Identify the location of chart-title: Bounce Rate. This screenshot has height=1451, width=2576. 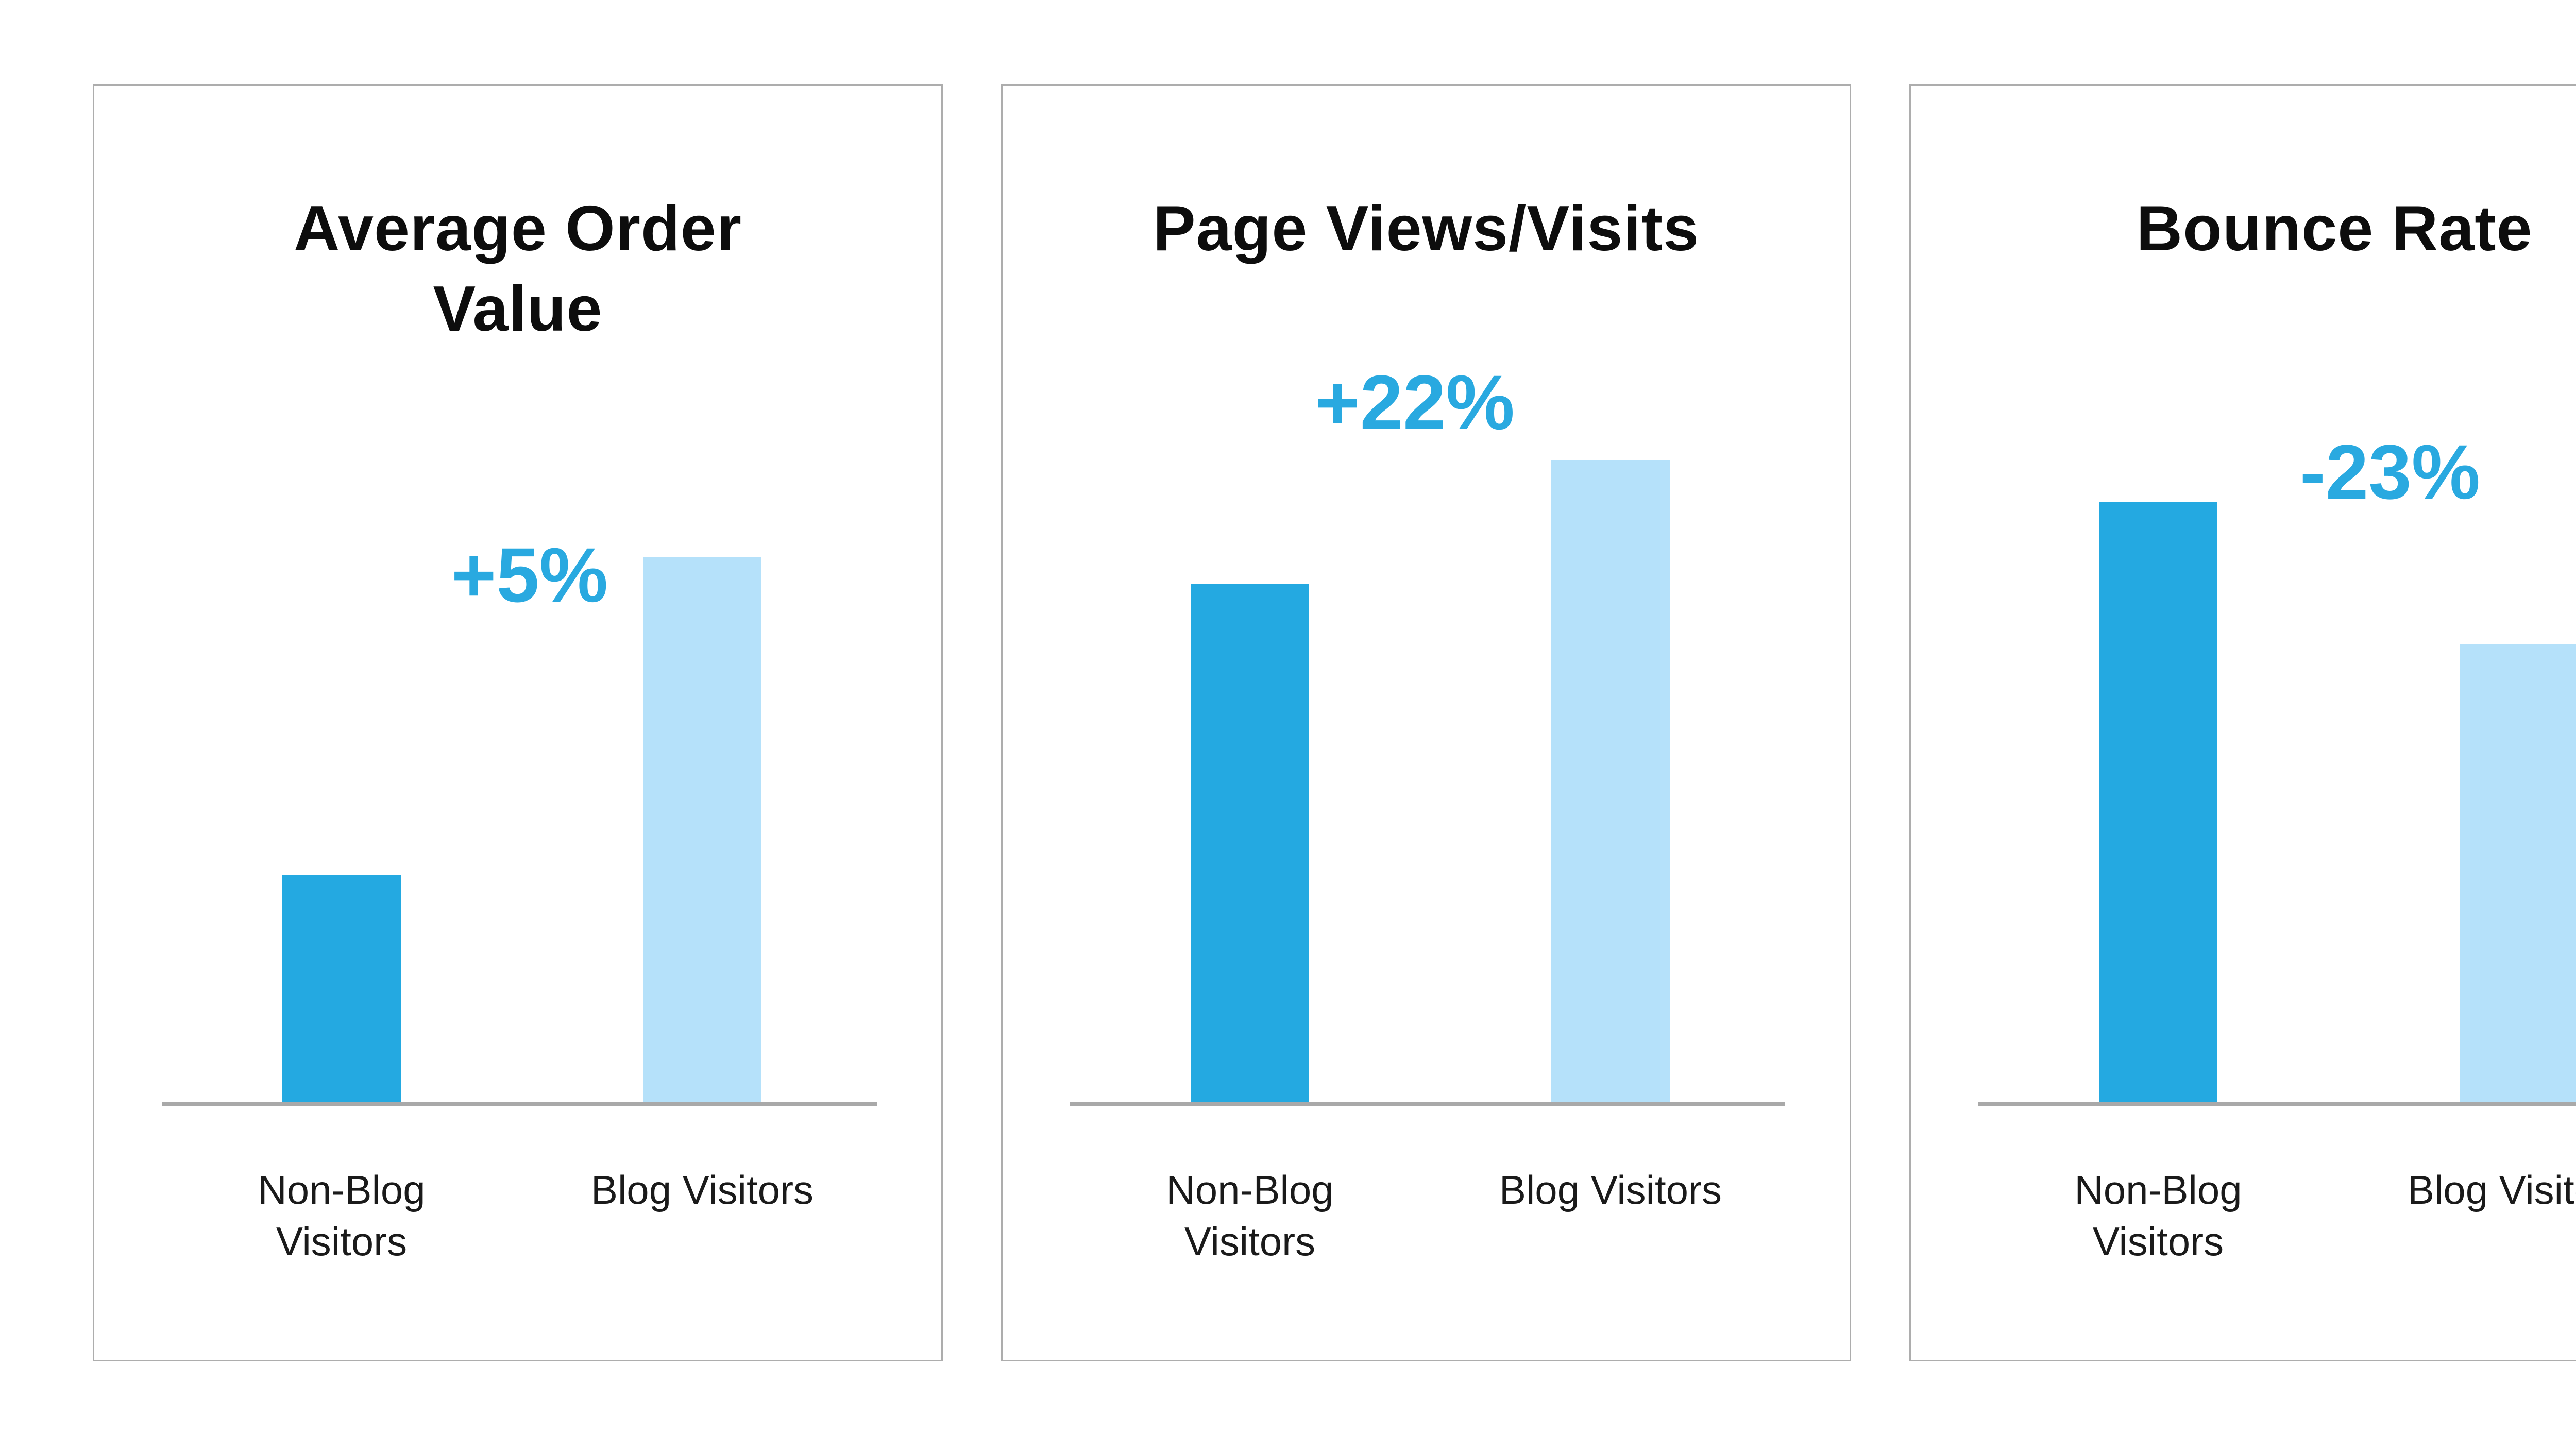
(2334, 228).